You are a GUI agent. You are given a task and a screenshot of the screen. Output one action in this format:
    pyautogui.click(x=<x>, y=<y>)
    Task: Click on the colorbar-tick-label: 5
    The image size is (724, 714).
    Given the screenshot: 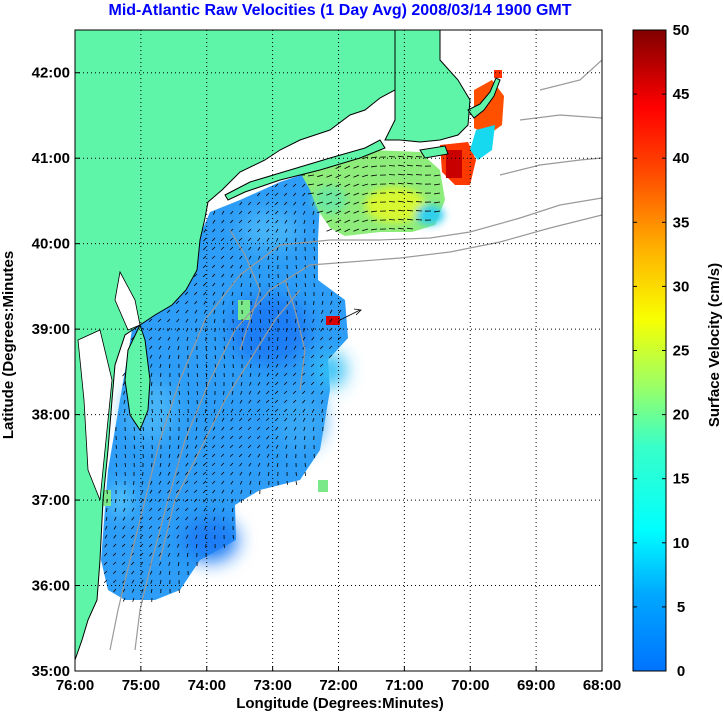 What is the action you would take?
    pyautogui.click(x=681, y=607)
    